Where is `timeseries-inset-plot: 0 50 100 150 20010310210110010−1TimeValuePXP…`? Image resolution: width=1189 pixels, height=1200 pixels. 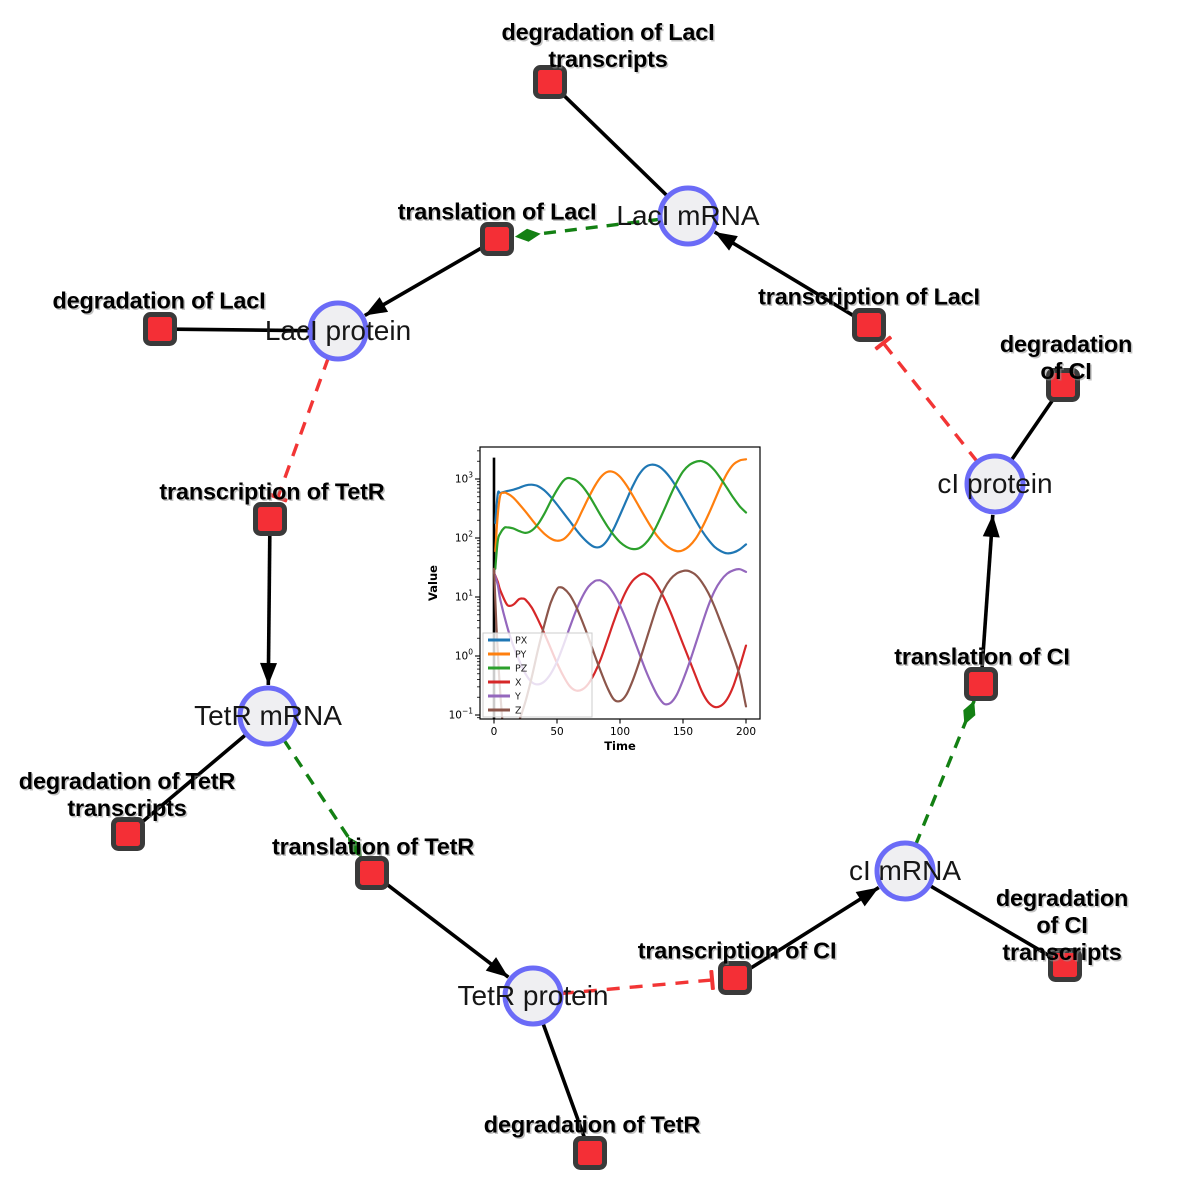 timeseries-inset-plot: 0 50 100 150 20010310210110010−1TimeValuePXP… is located at coordinates (603, 597).